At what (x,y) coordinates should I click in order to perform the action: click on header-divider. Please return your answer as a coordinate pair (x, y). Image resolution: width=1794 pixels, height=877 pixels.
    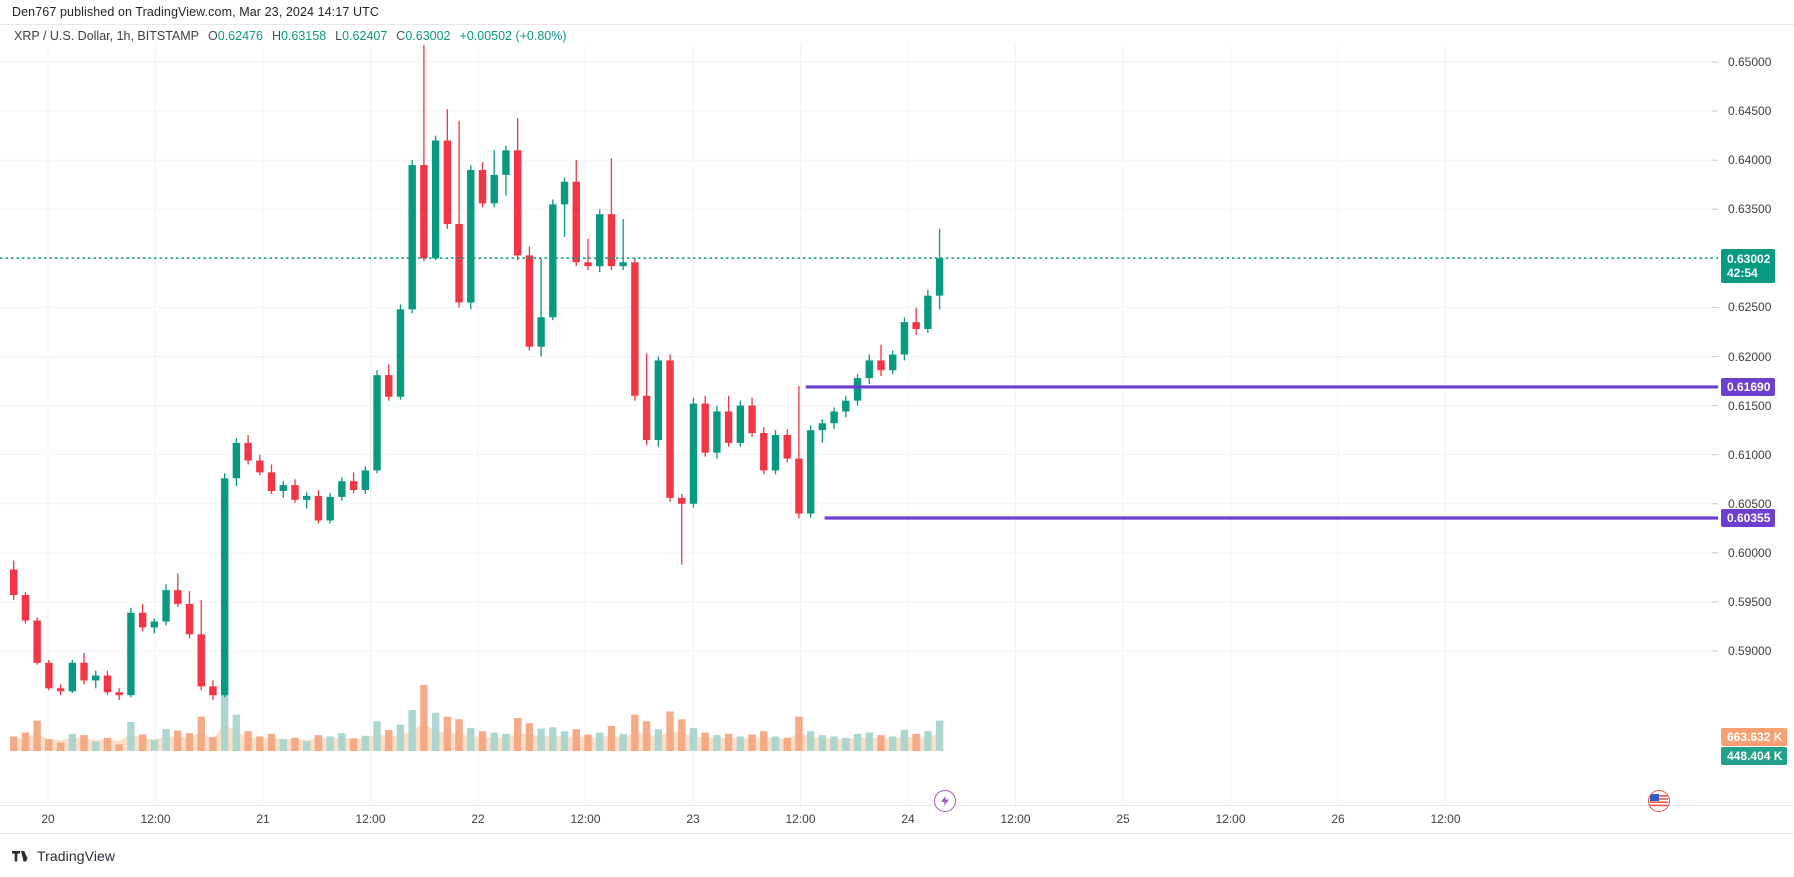
    Looking at the image, I should click on (897, 24).